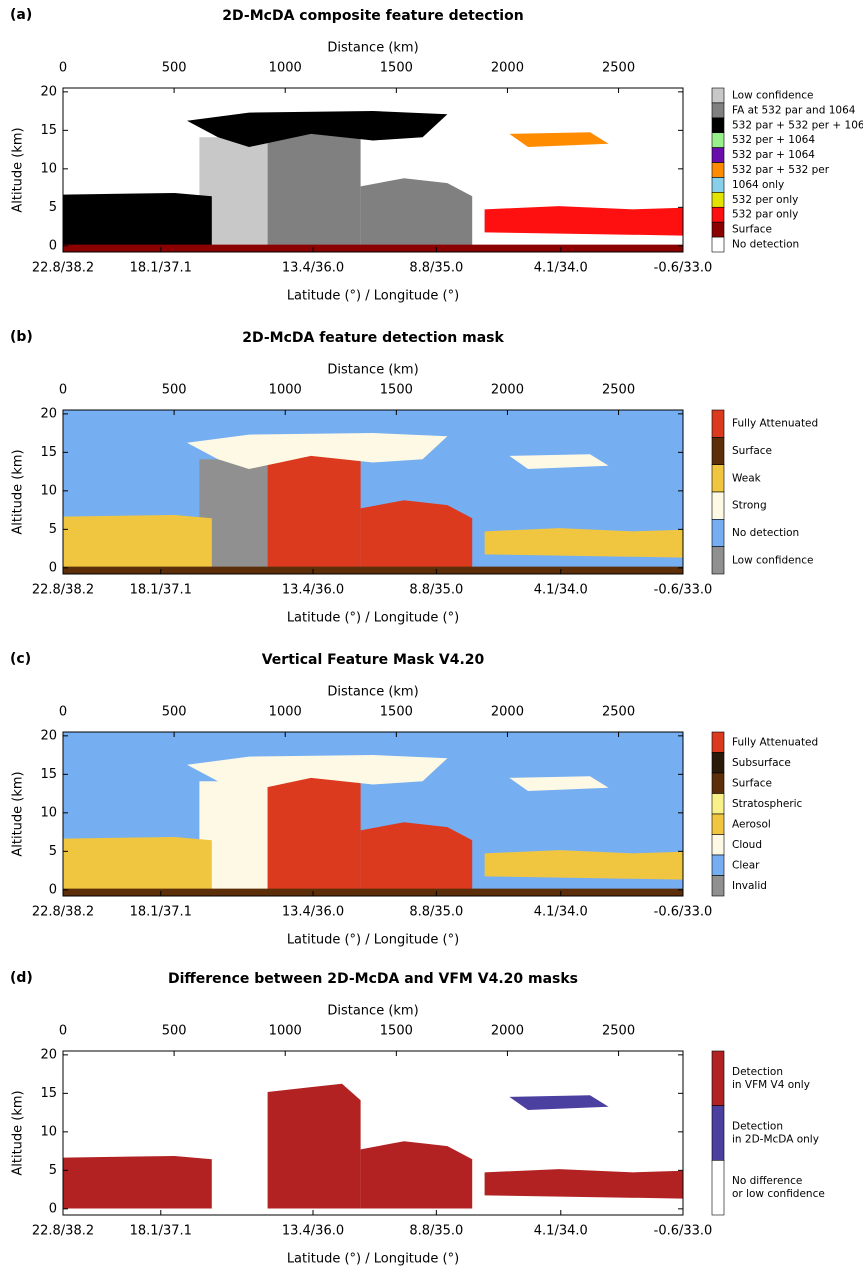 The height and width of the screenshot is (1278, 863). Describe the element at coordinates (771, 1085) in the screenshot. I see `legend-label: in VFM V4 only` at that location.